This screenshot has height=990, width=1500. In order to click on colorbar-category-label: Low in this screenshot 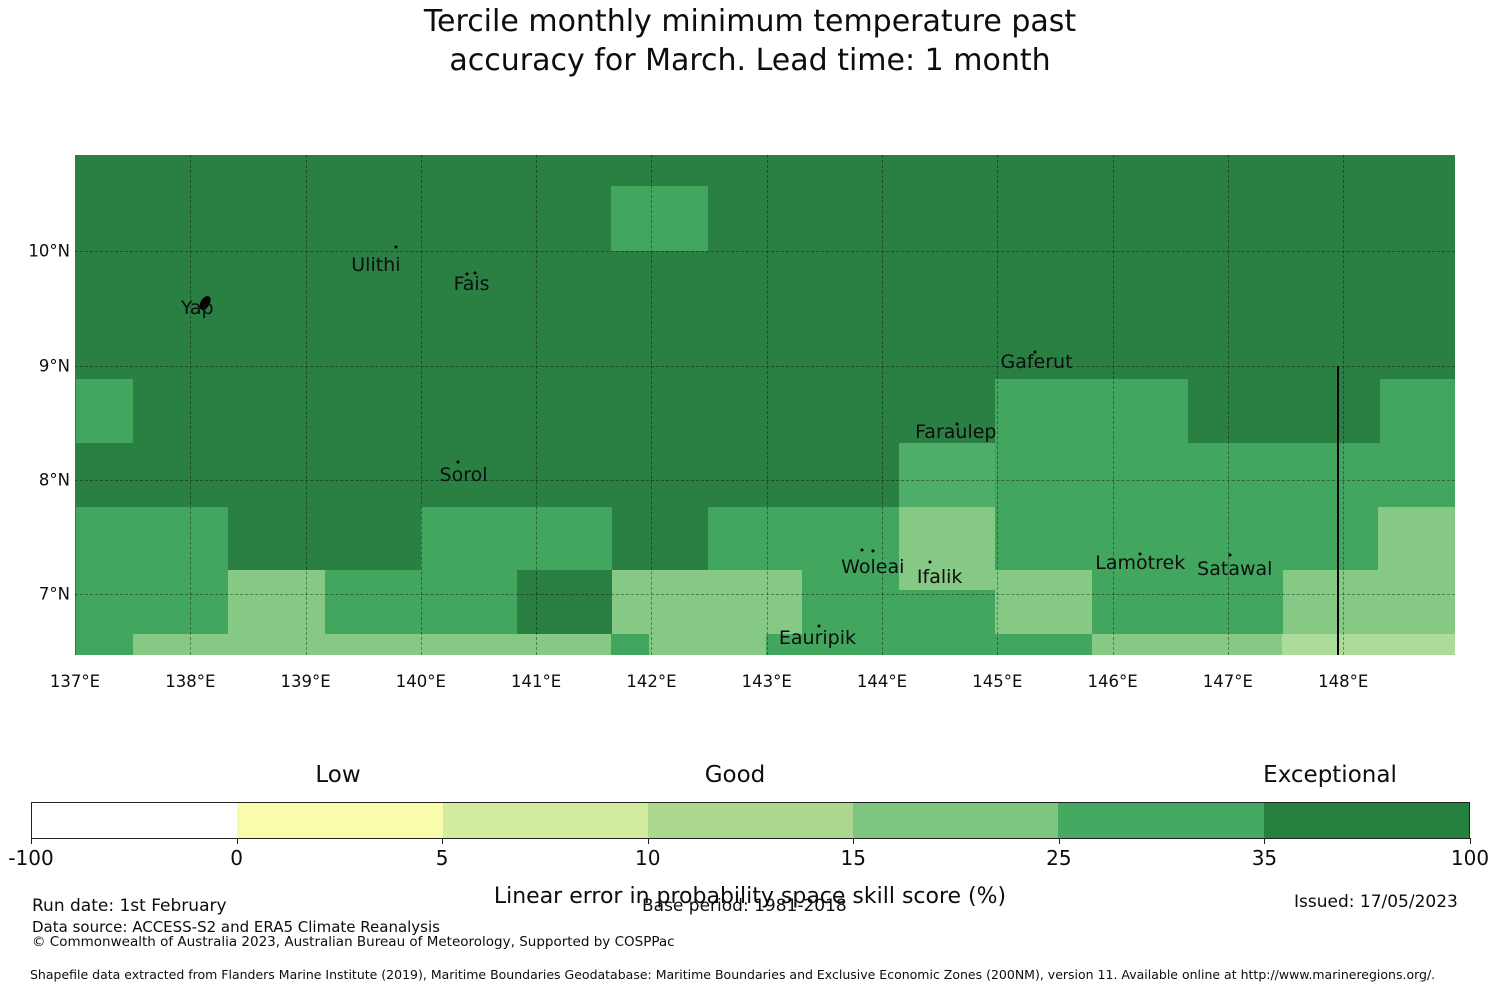, I will do `click(338, 775)`.